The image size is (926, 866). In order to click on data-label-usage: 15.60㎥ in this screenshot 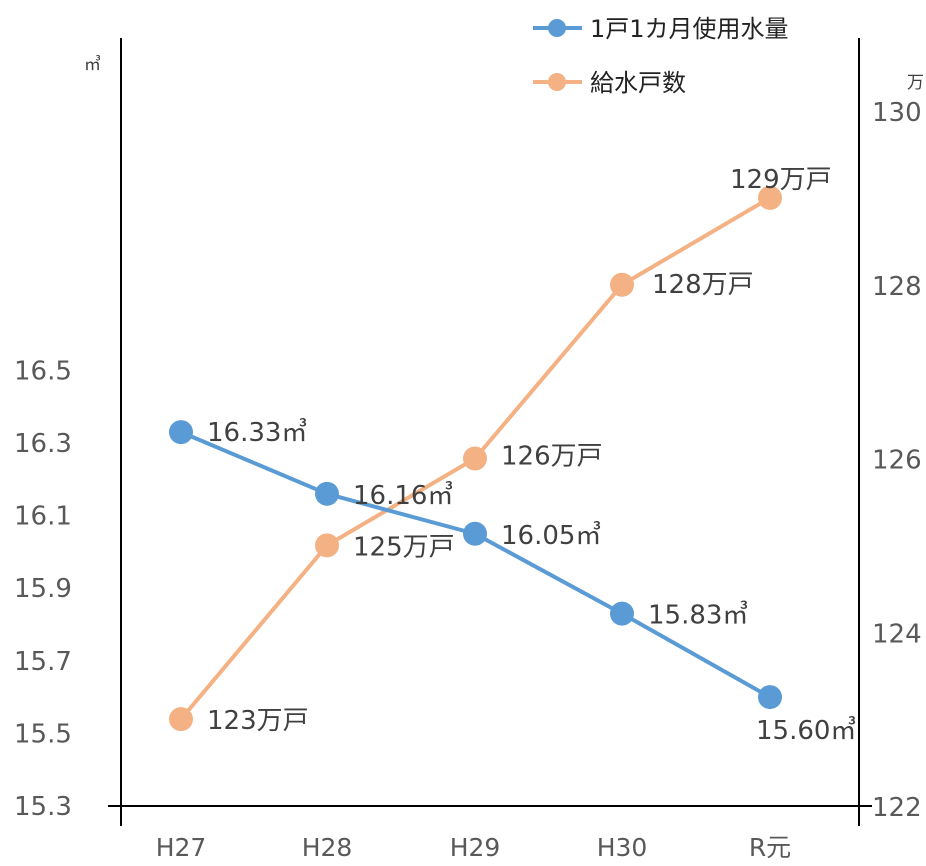, I will do `click(806, 731)`.